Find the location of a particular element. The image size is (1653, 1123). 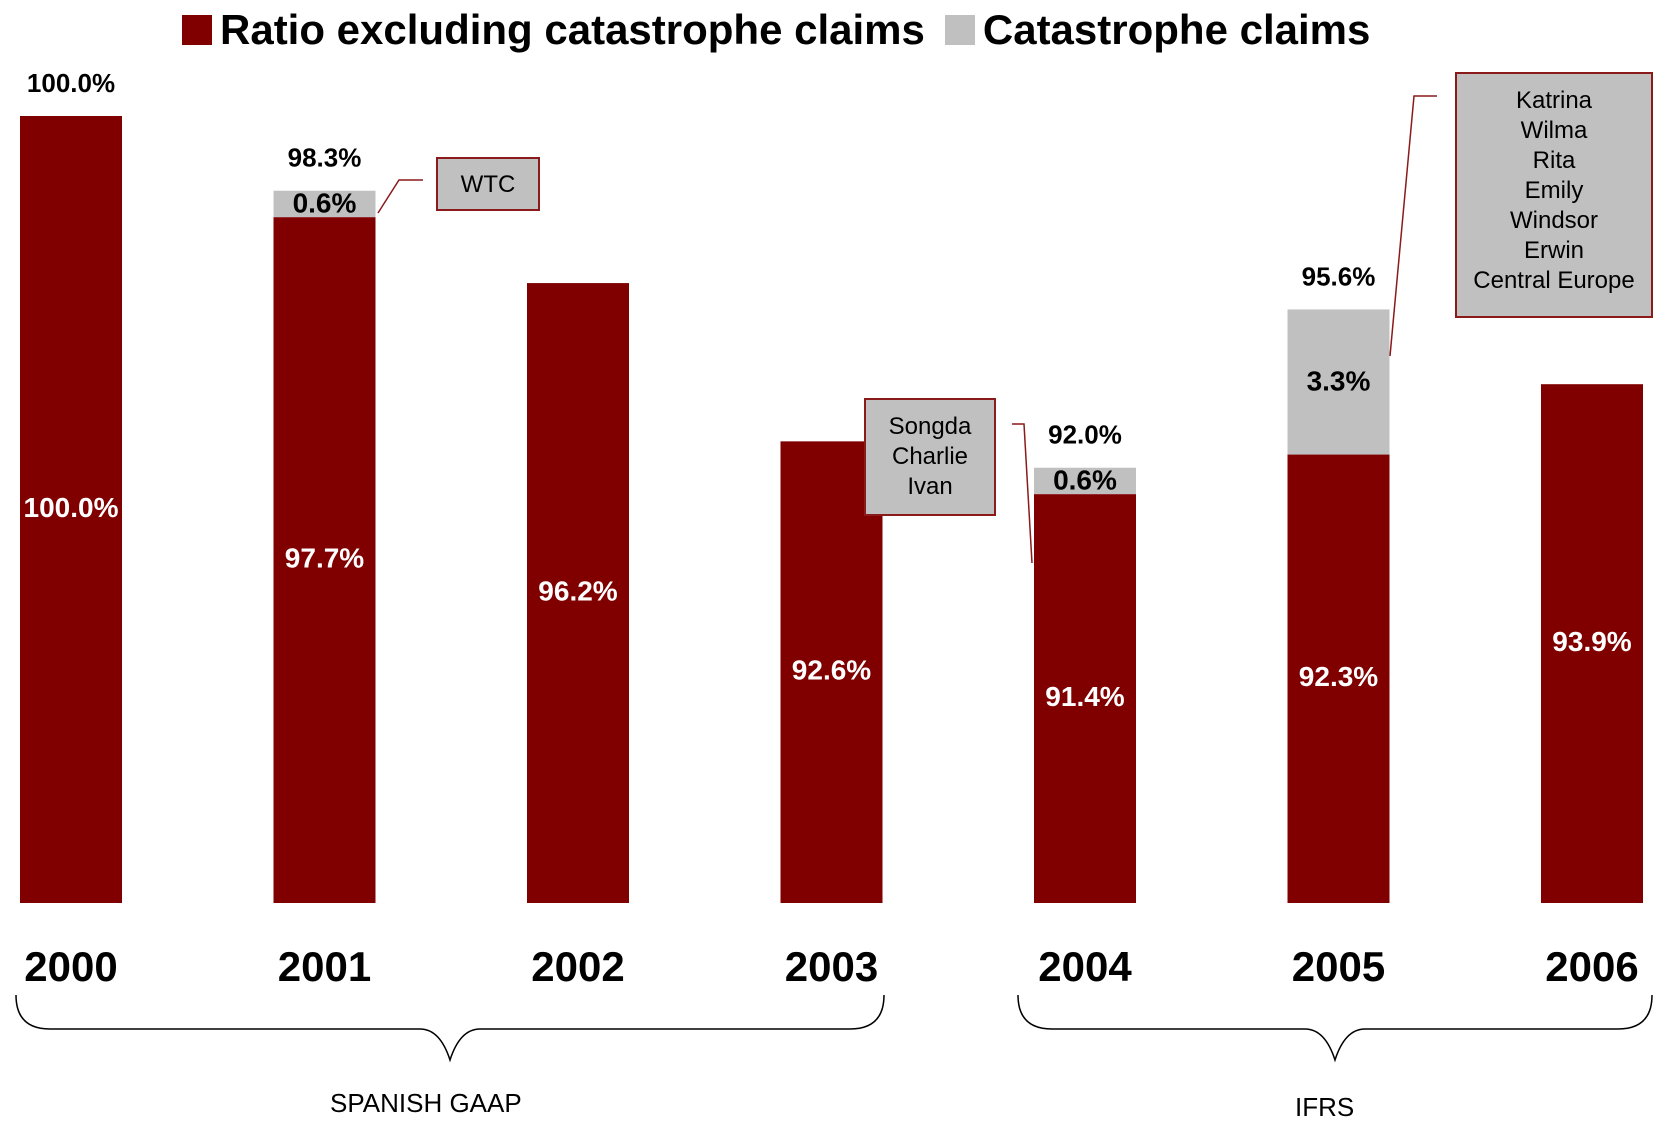

bar-total-label-2001: 98.3% is located at coordinates (325, 158).